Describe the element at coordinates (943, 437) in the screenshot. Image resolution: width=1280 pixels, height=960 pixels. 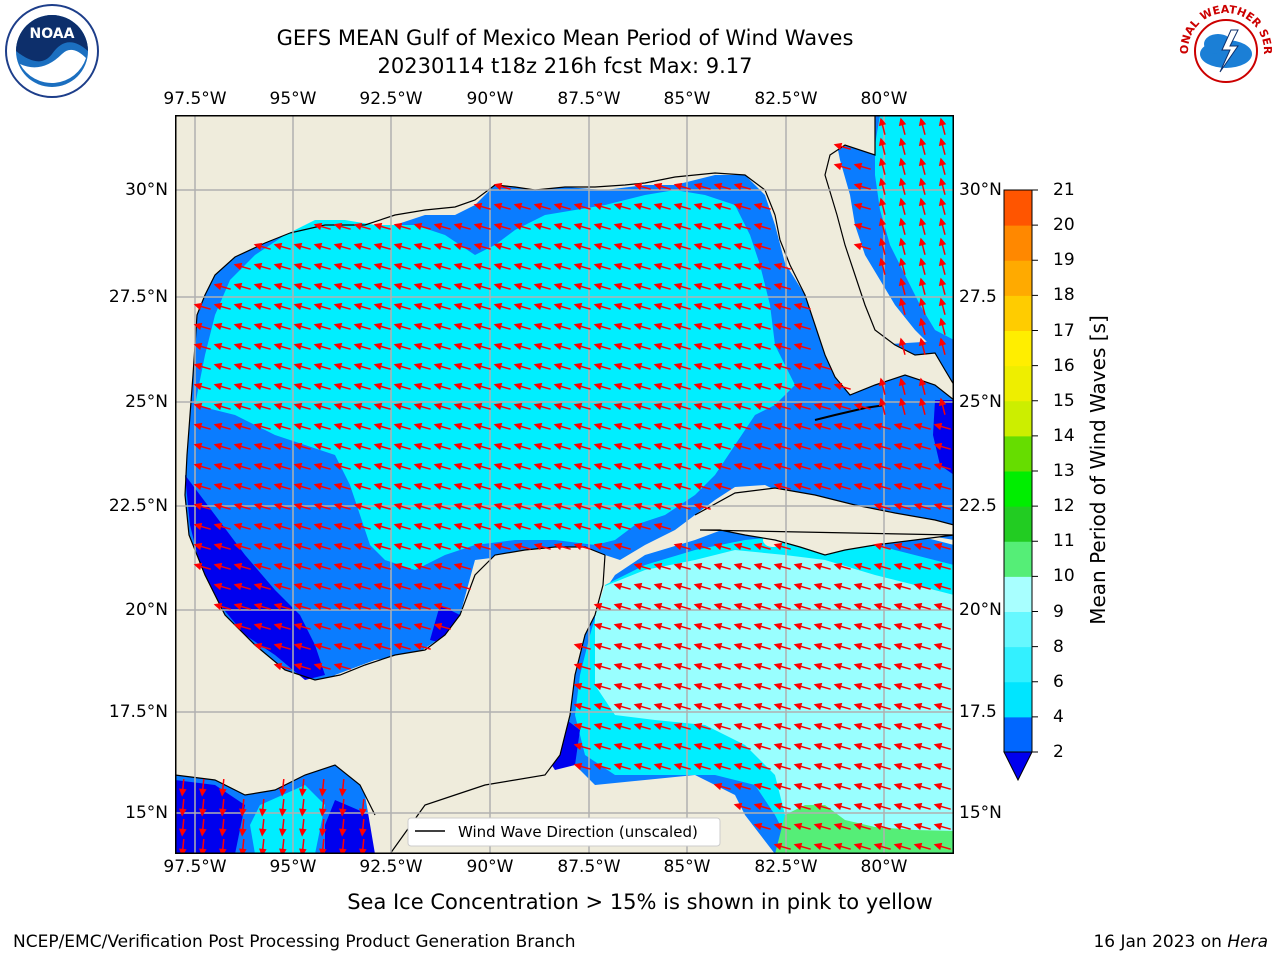
I see `bahamas-deep` at that location.